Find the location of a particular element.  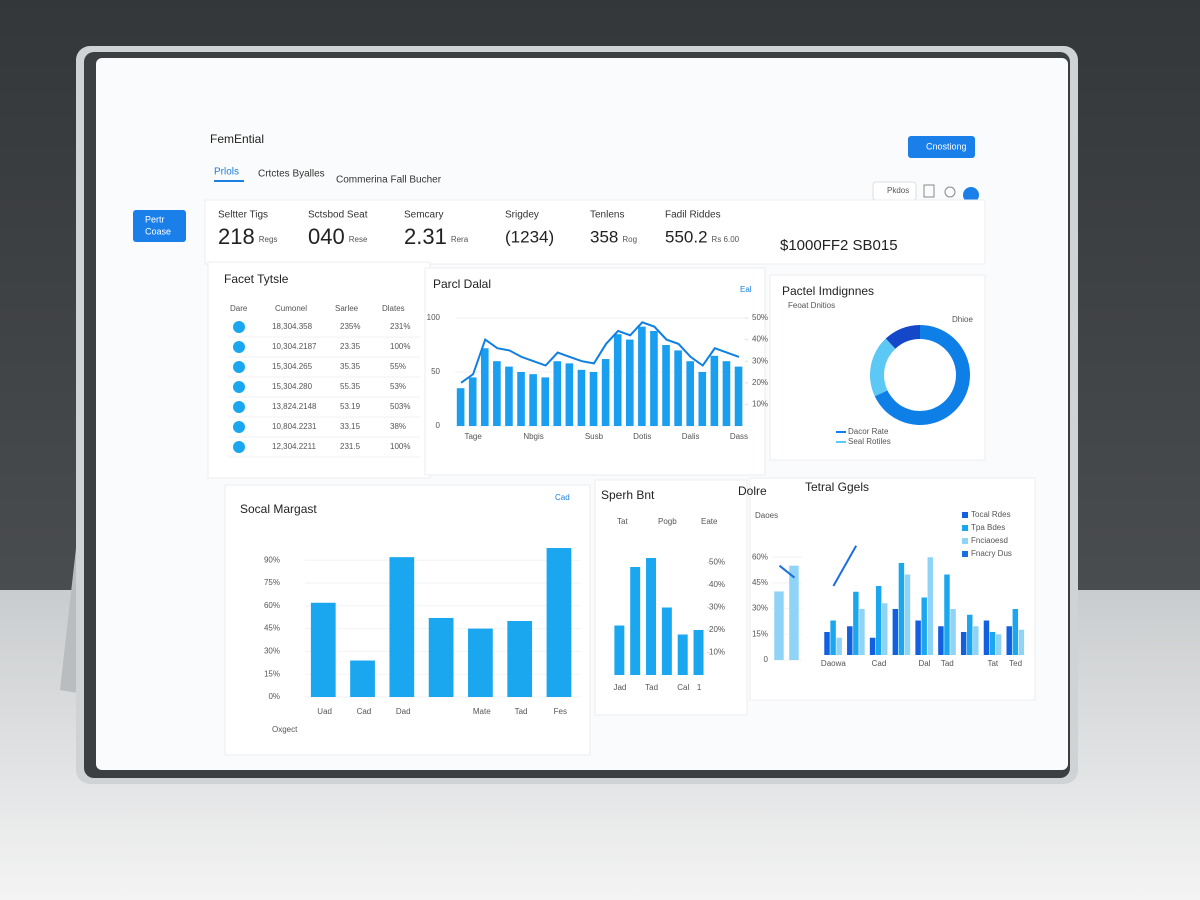

legend-label: Tpa Bdes is located at coordinates (988, 527).